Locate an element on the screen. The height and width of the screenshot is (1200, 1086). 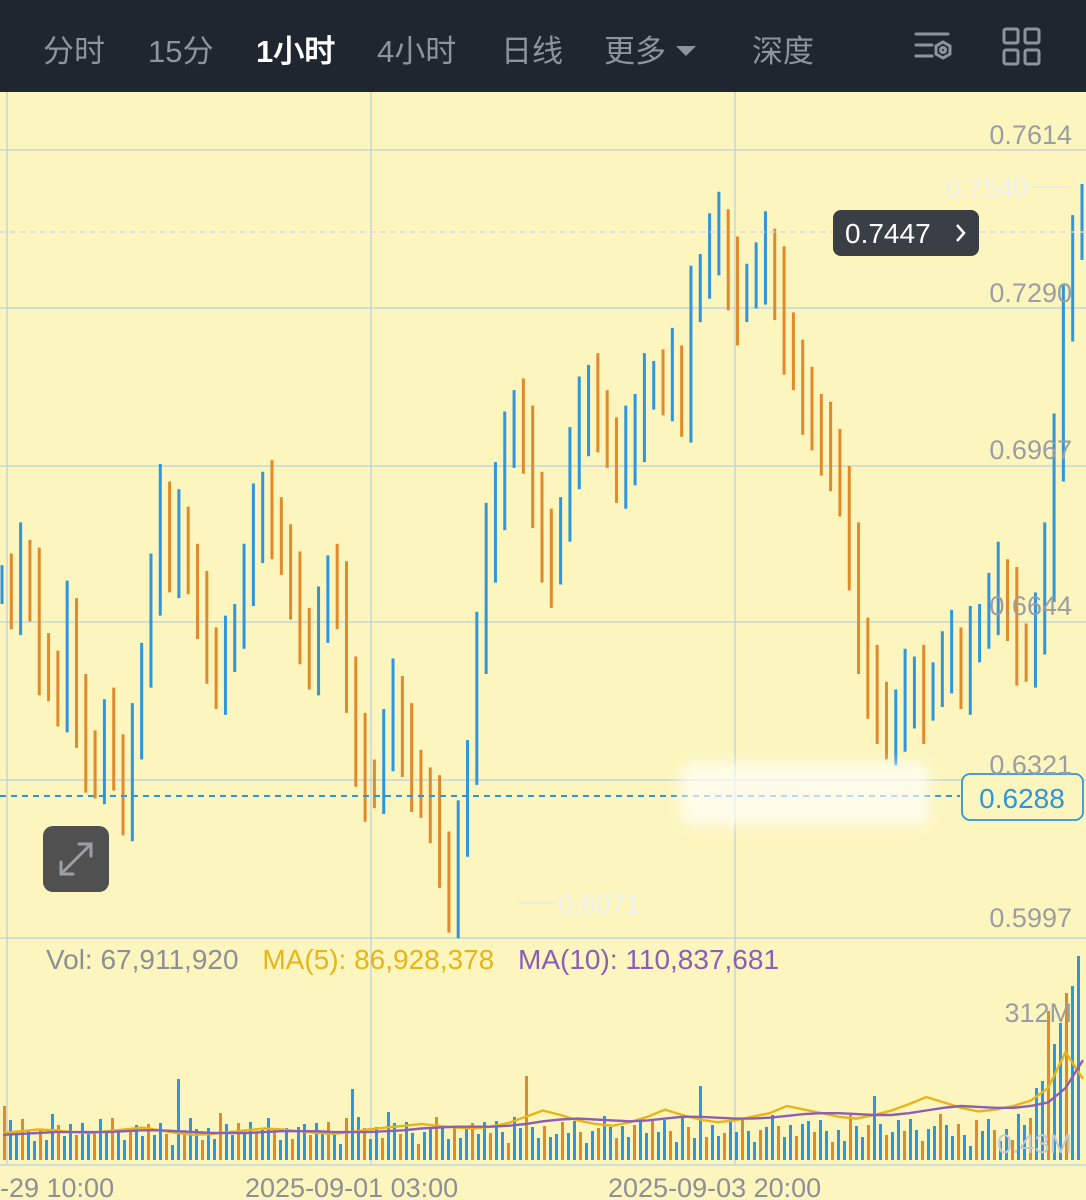
tab-daily: 日线 is located at coordinates (532, 51).